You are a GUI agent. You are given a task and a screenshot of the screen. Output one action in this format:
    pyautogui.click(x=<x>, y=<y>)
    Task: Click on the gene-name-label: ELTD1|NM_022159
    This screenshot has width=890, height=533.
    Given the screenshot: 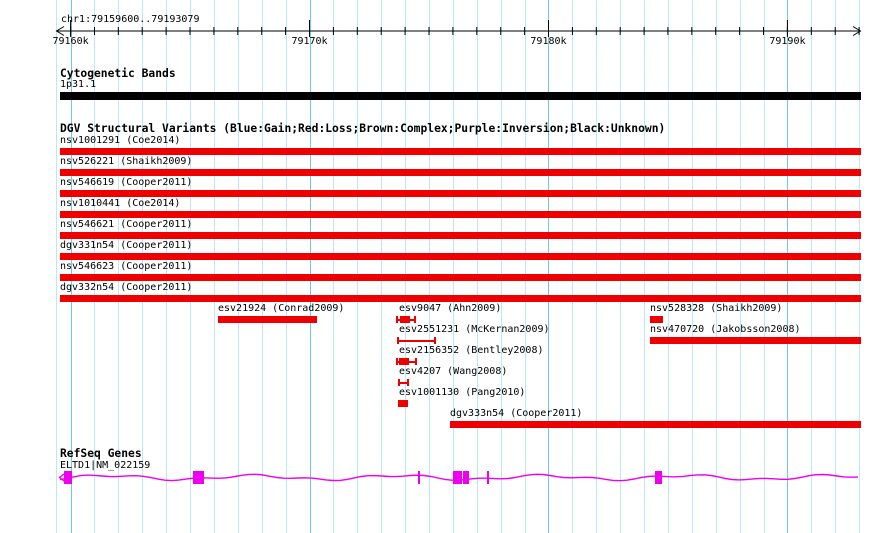 What is the action you would take?
    pyautogui.click(x=105, y=465)
    